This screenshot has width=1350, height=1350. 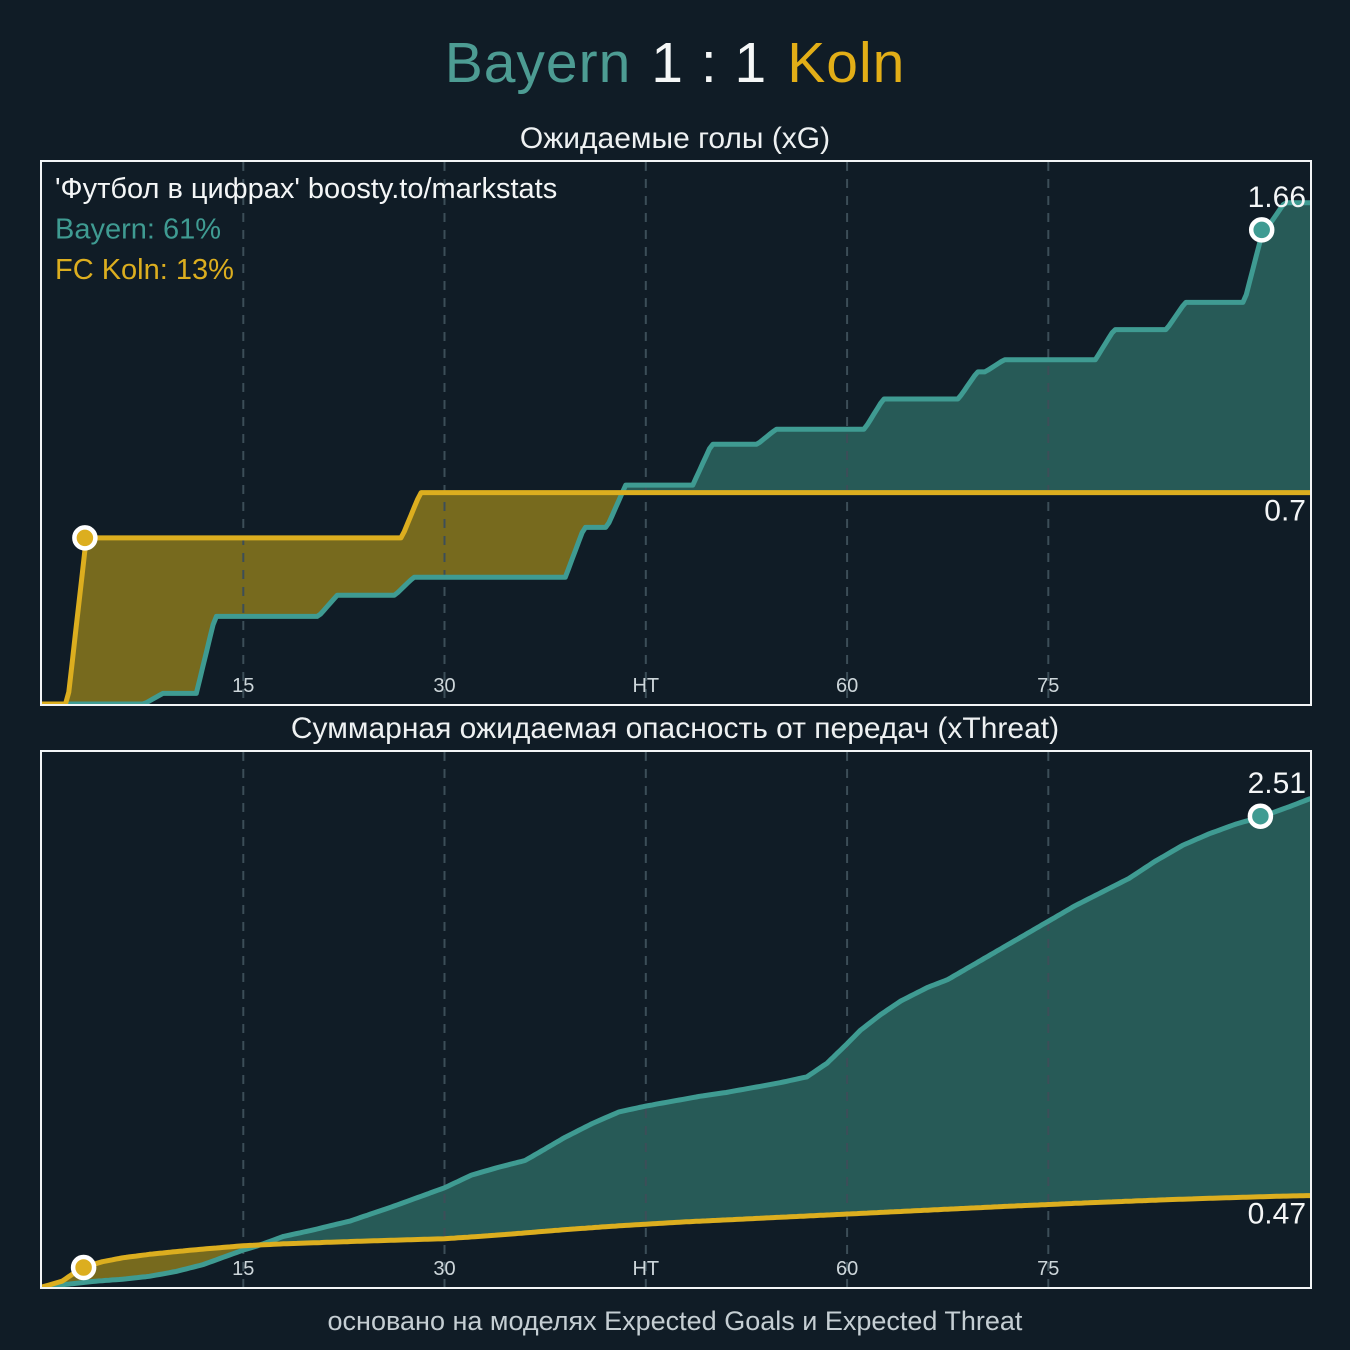 I want to click on xg-annotation-0: 'Футбол в цифрах' boosty.to/markstats, so click(x=306, y=189).